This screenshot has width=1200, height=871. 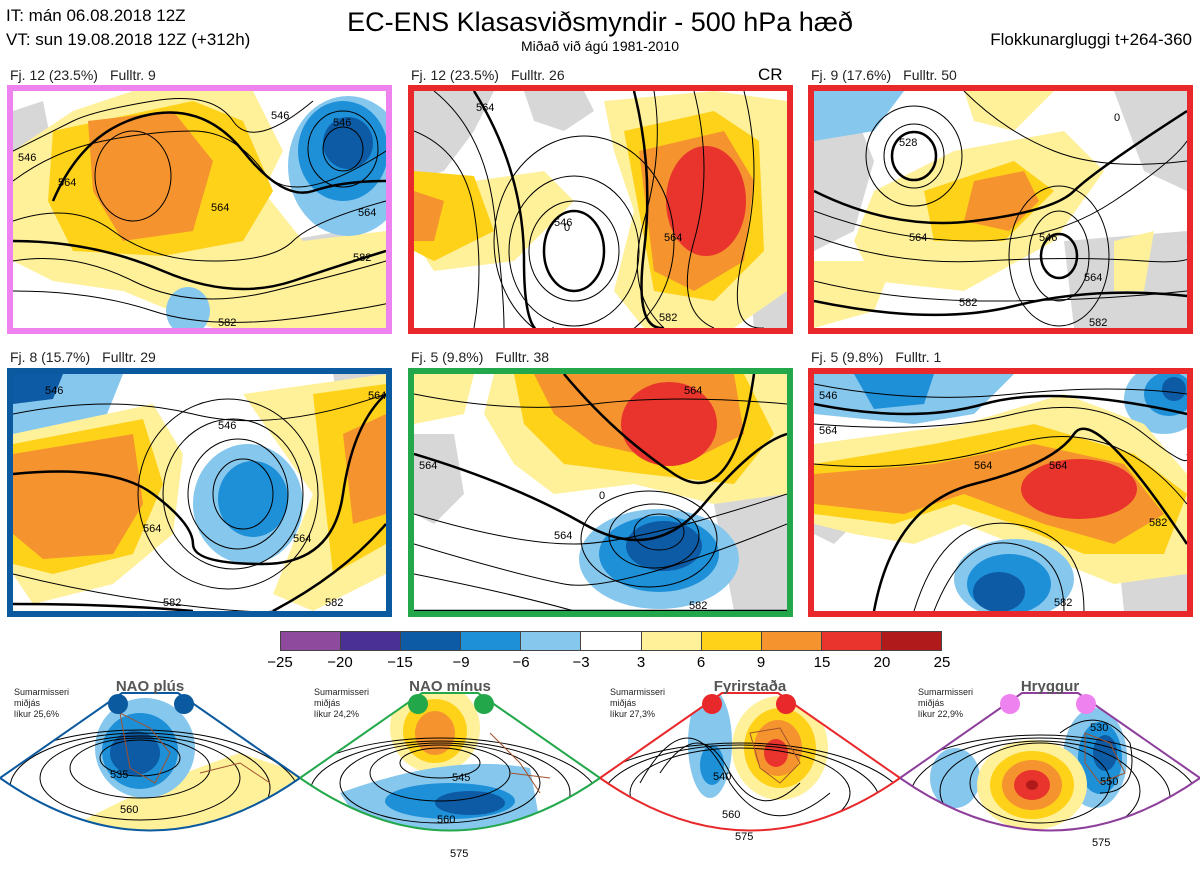 I want to click on panel-3-count: Fj. 9 (17.6%), so click(x=851, y=75).